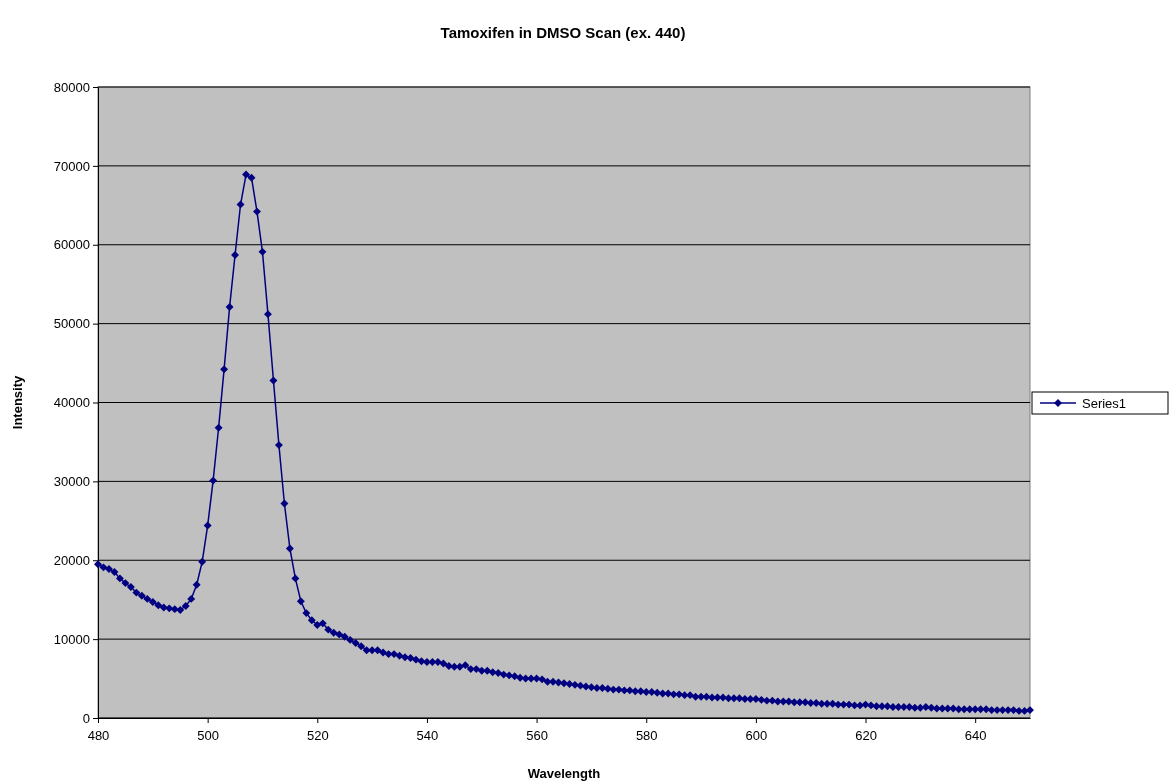 The width and height of the screenshot is (1171, 784). Describe the element at coordinates (71, 482) in the screenshot. I see `y-tick-label: 30000` at that location.